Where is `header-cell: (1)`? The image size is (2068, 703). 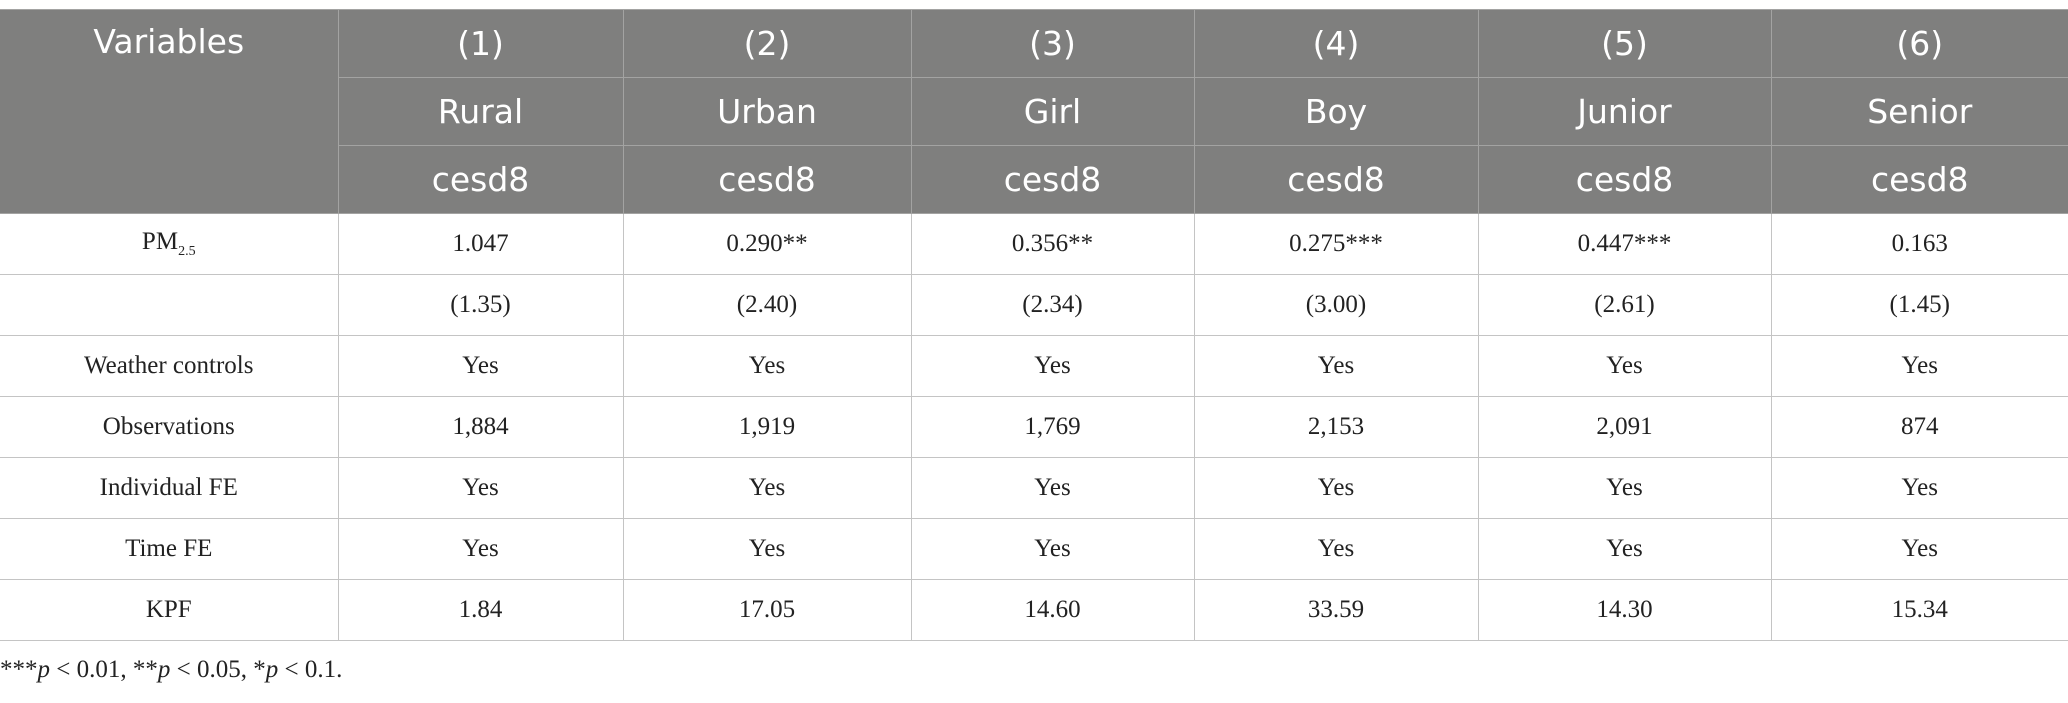 header-cell: (1) is located at coordinates (480, 43).